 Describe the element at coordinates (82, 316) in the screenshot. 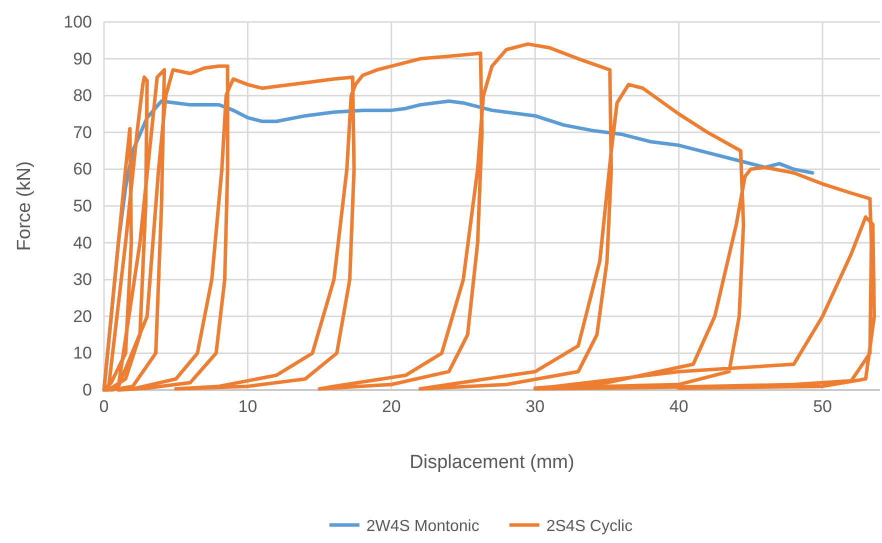

I see `y-tick-label: 20` at that location.